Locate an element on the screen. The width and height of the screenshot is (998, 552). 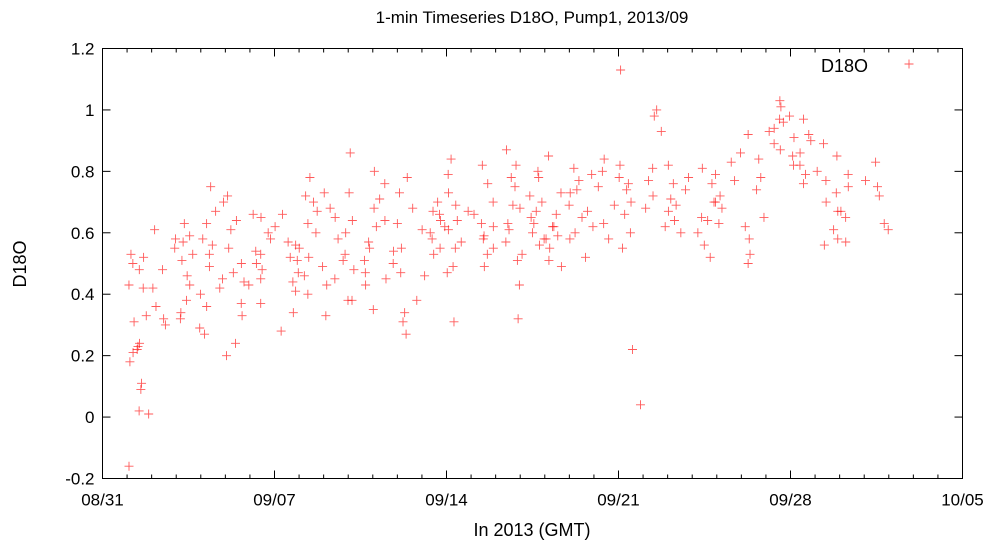
legend-marker-d18o is located at coordinates (909, 64).